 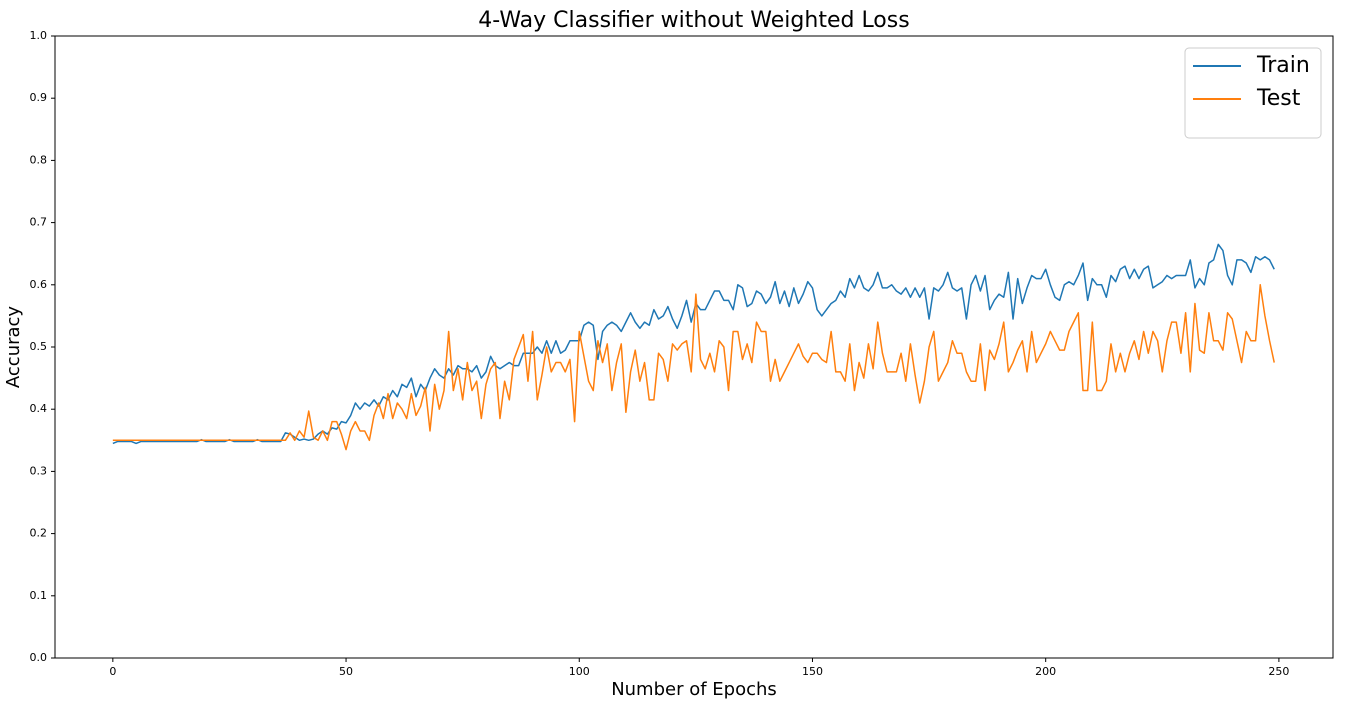 What do you see at coordinates (13, 347) in the screenshot?
I see `y-axis-label: Accuracy` at bounding box center [13, 347].